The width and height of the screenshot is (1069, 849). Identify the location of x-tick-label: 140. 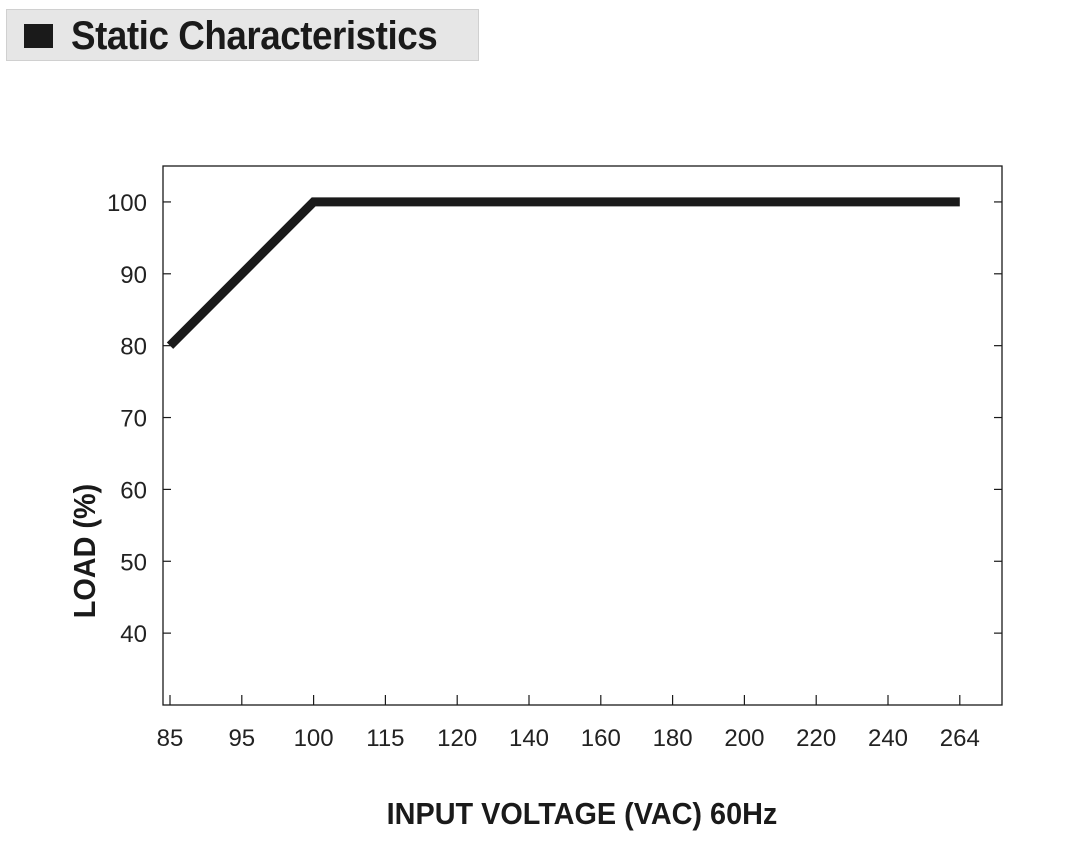
(529, 738).